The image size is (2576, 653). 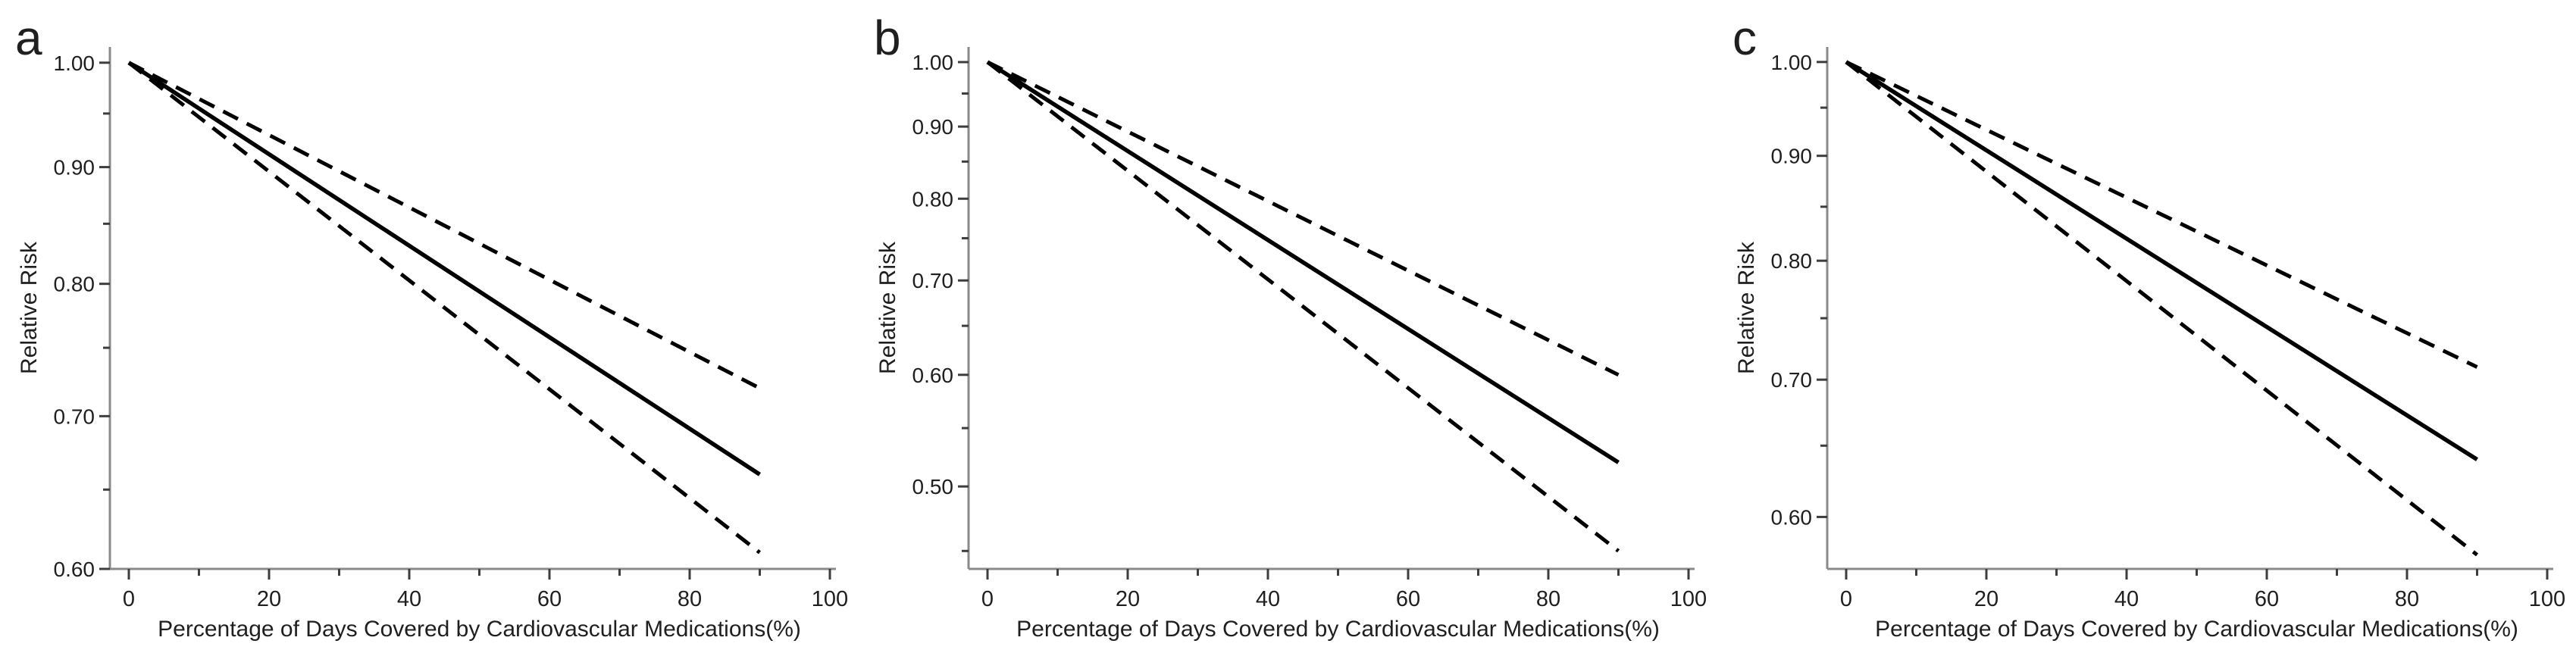 What do you see at coordinates (940, 301) in the screenshot?
I see `y-axis-ticks: 1.00 0.90 0.80 0.70 0.60 0.50` at bounding box center [940, 301].